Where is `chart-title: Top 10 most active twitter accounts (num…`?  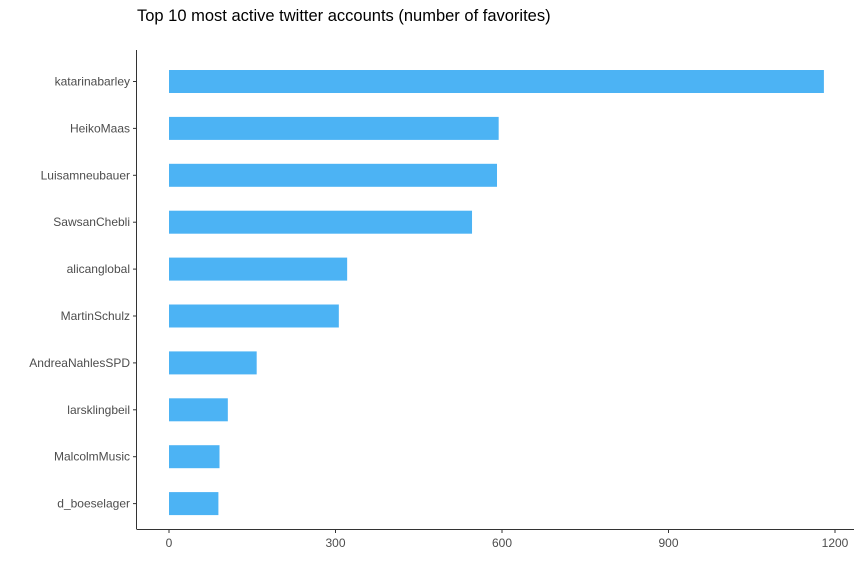 chart-title: Top 10 most active twitter accounts (num… is located at coordinates (344, 16).